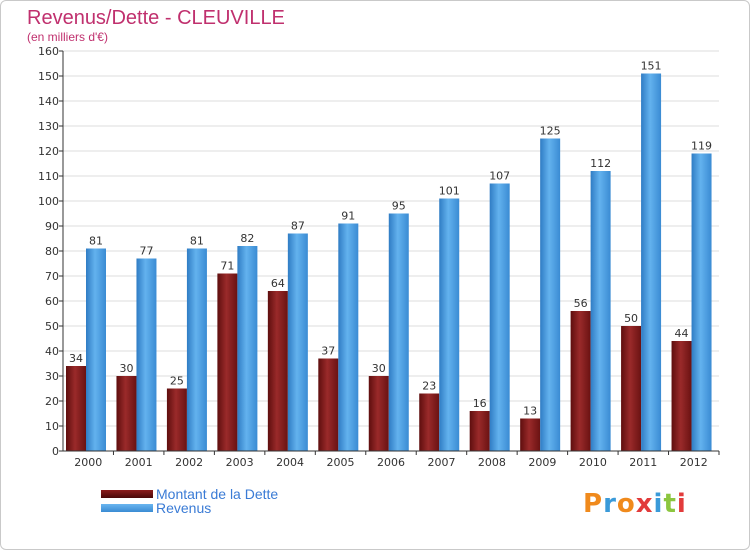 The image size is (750, 550). I want to click on data-label-debt: 16, so click(480, 403).